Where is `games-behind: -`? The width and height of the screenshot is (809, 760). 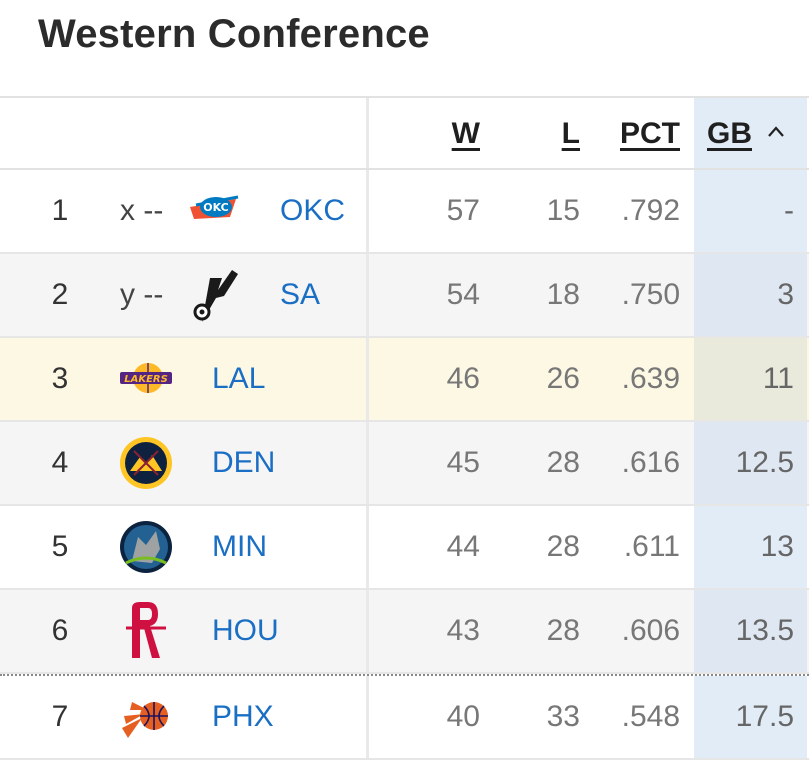 games-behind: - is located at coordinates (789, 210).